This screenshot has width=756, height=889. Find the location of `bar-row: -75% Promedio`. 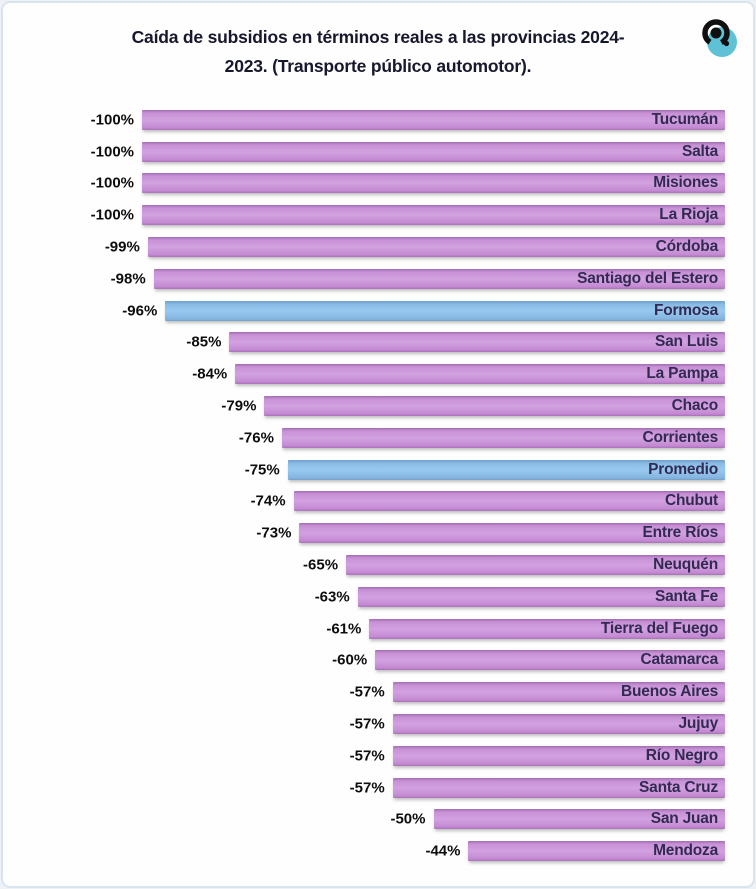

bar-row: -75% Promedio is located at coordinates (378, 470).